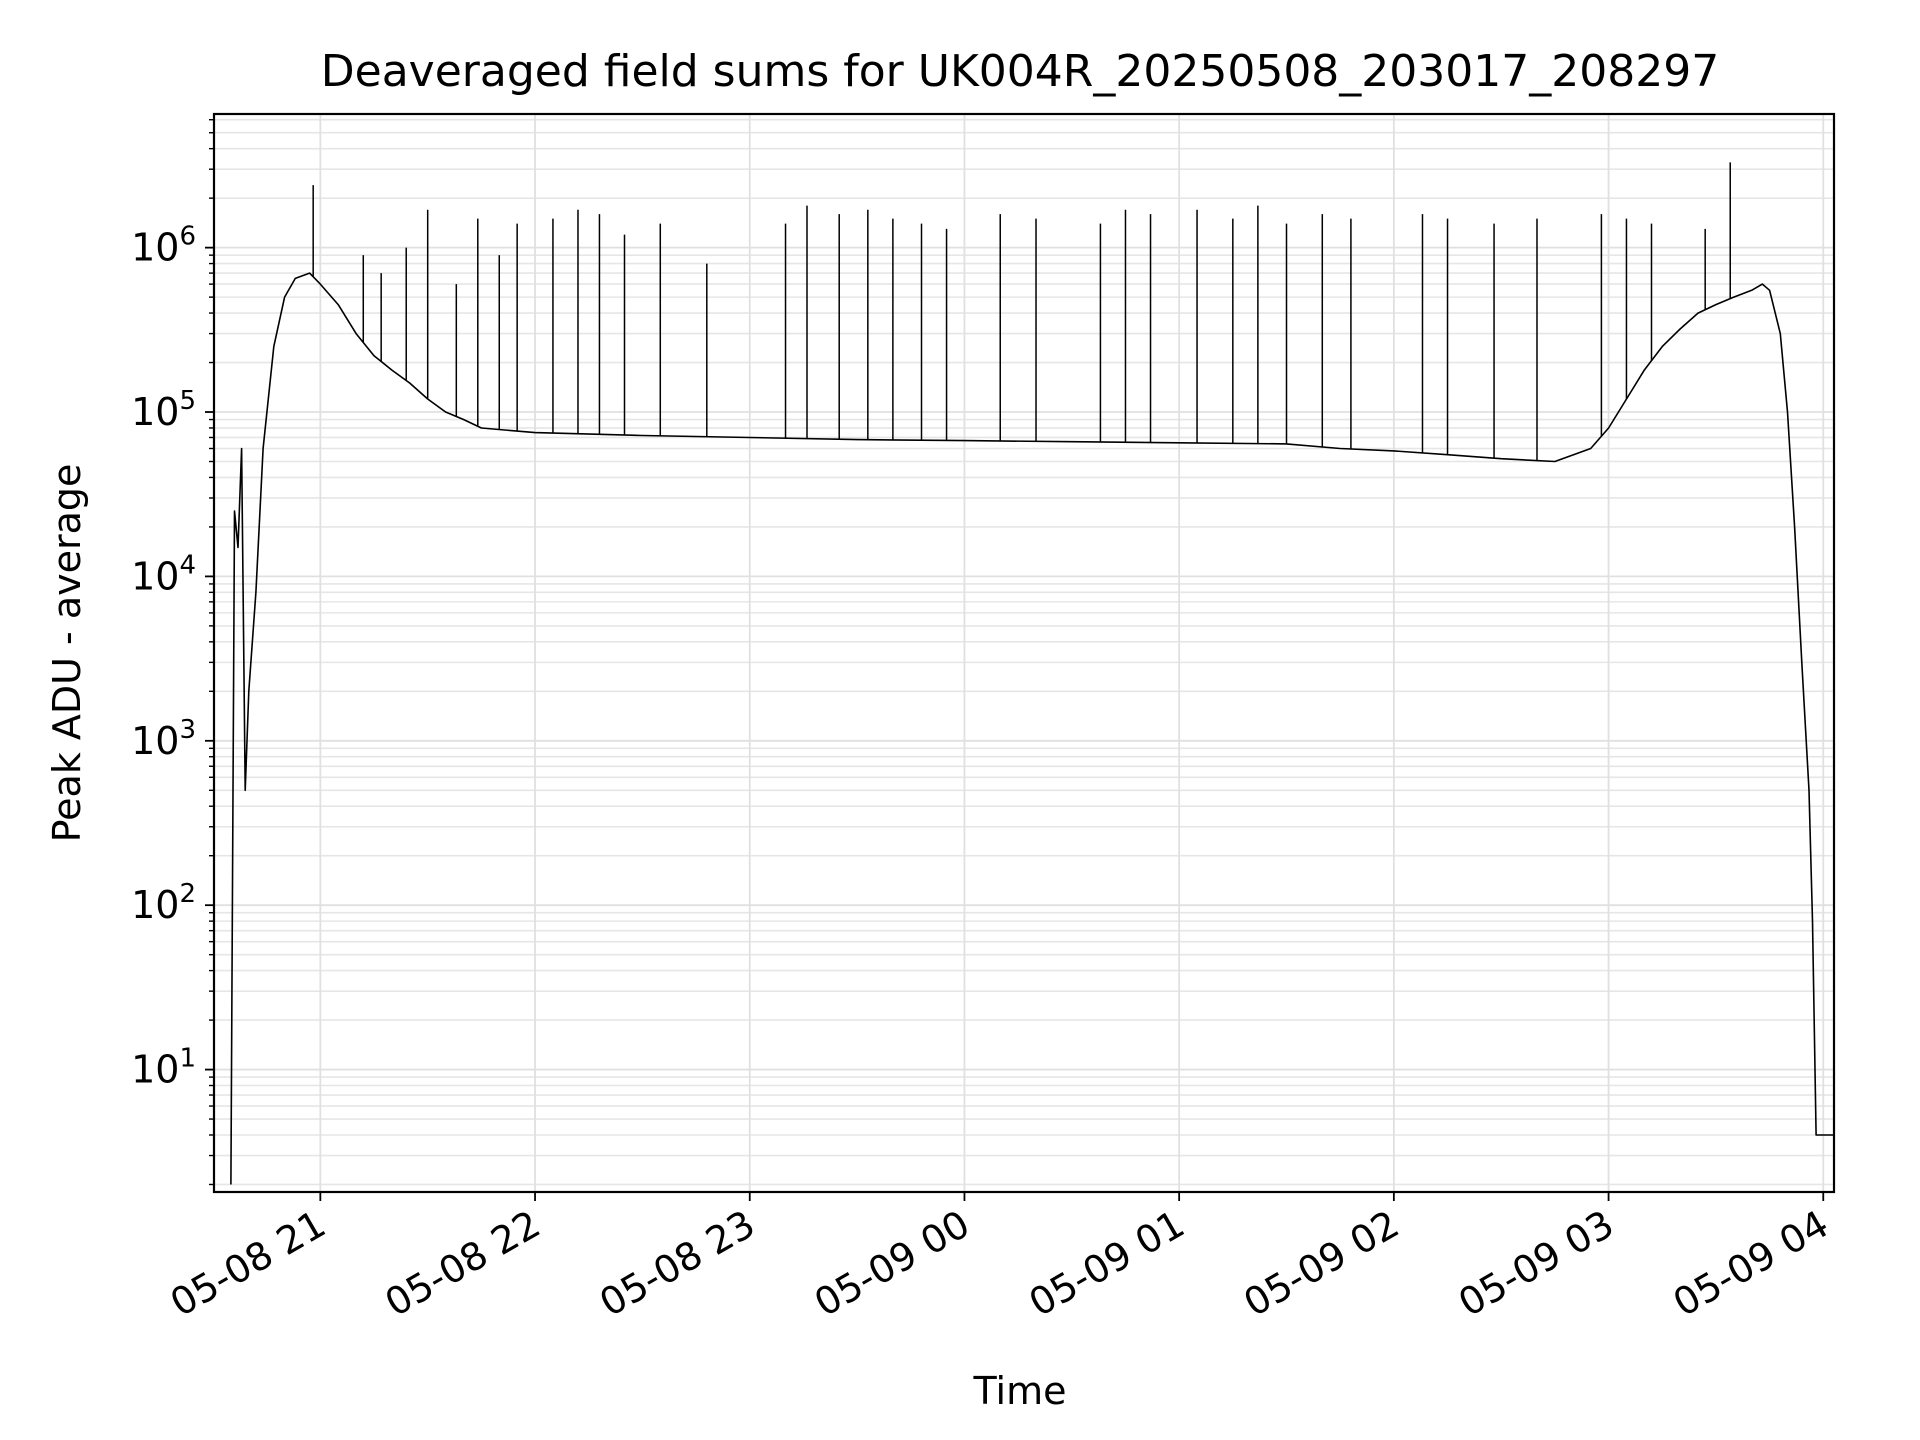 Image resolution: width=1920 pixels, height=1440 pixels. Describe the element at coordinates (163, 246) in the screenshot. I see `y-tick-label: 106` at that location.